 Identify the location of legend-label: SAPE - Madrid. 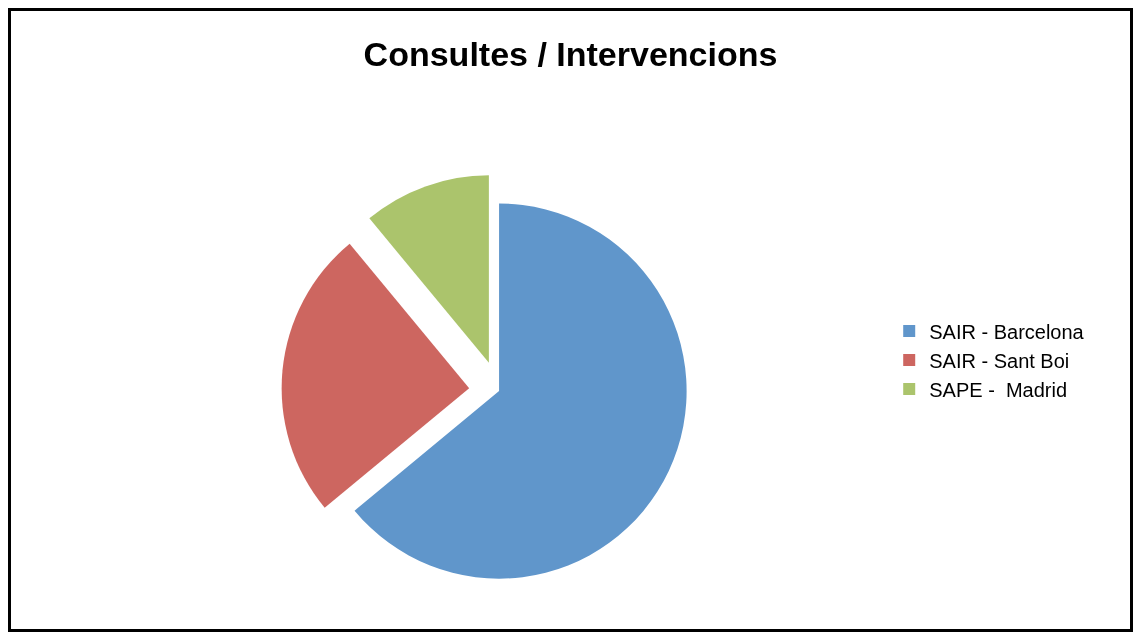
(998, 389).